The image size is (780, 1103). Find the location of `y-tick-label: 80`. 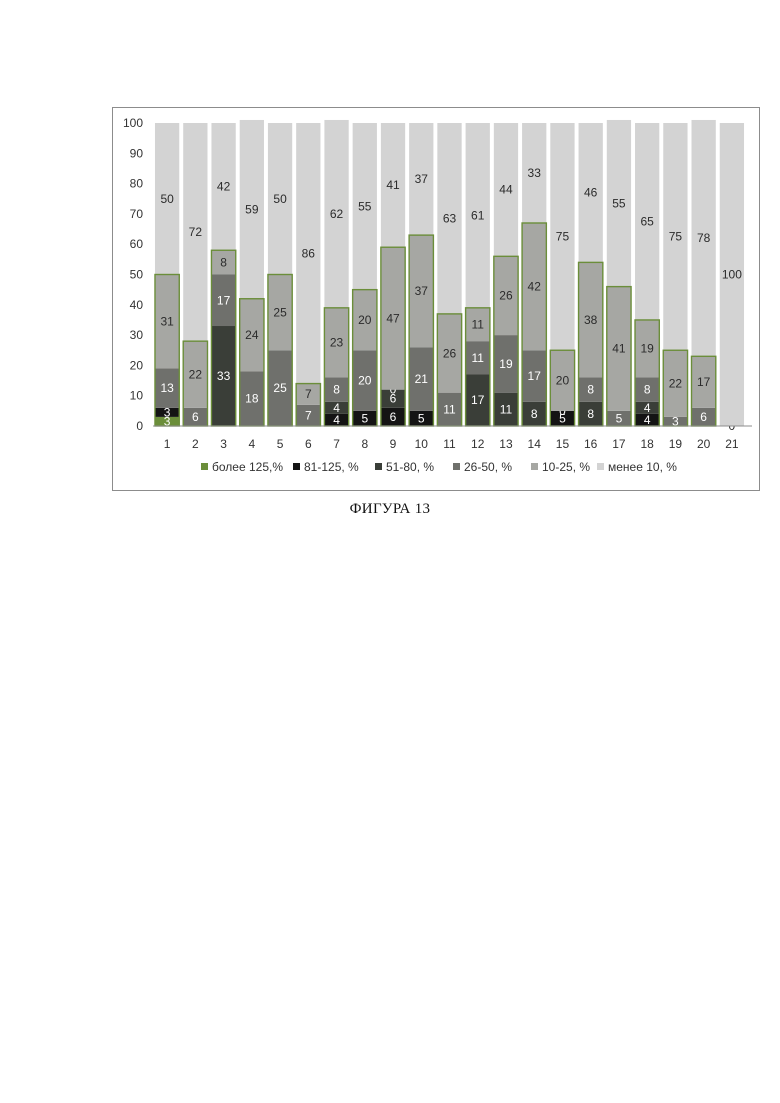

y-tick-label: 80 is located at coordinates (137, 184).